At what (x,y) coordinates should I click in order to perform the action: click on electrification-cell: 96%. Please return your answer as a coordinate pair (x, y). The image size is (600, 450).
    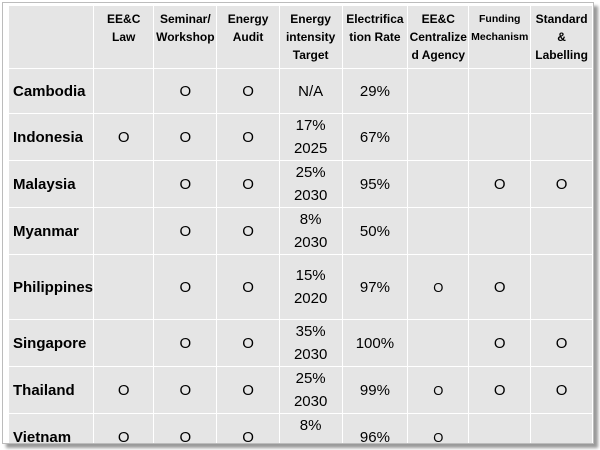
    Looking at the image, I should click on (375, 428).